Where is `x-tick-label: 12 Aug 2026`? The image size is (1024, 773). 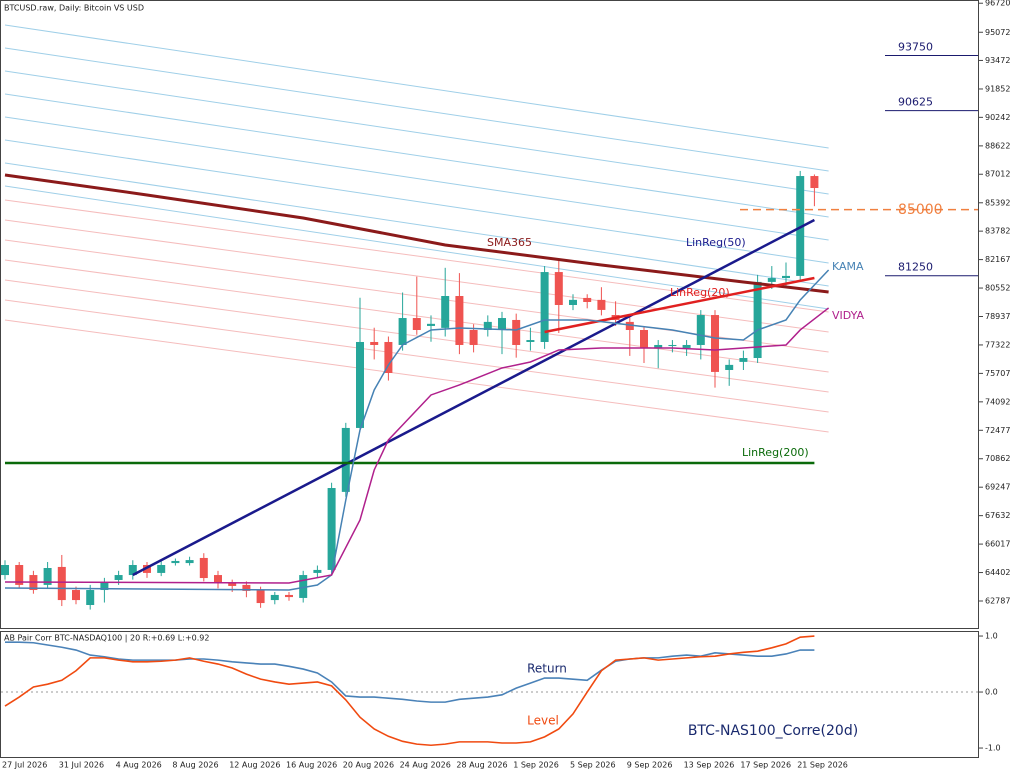
x-tick-label: 12 Aug 2026 is located at coordinates (254, 765).